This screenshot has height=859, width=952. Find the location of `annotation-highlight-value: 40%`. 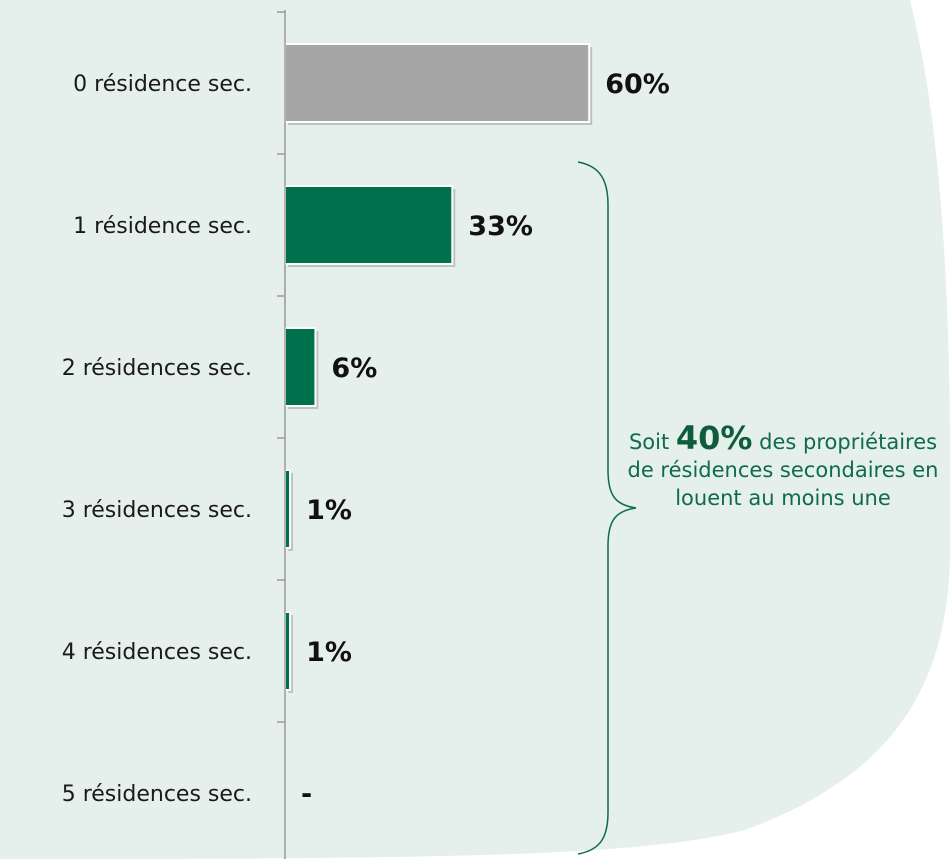

annotation-highlight-value: 40% is located at coordinates (714, 438).